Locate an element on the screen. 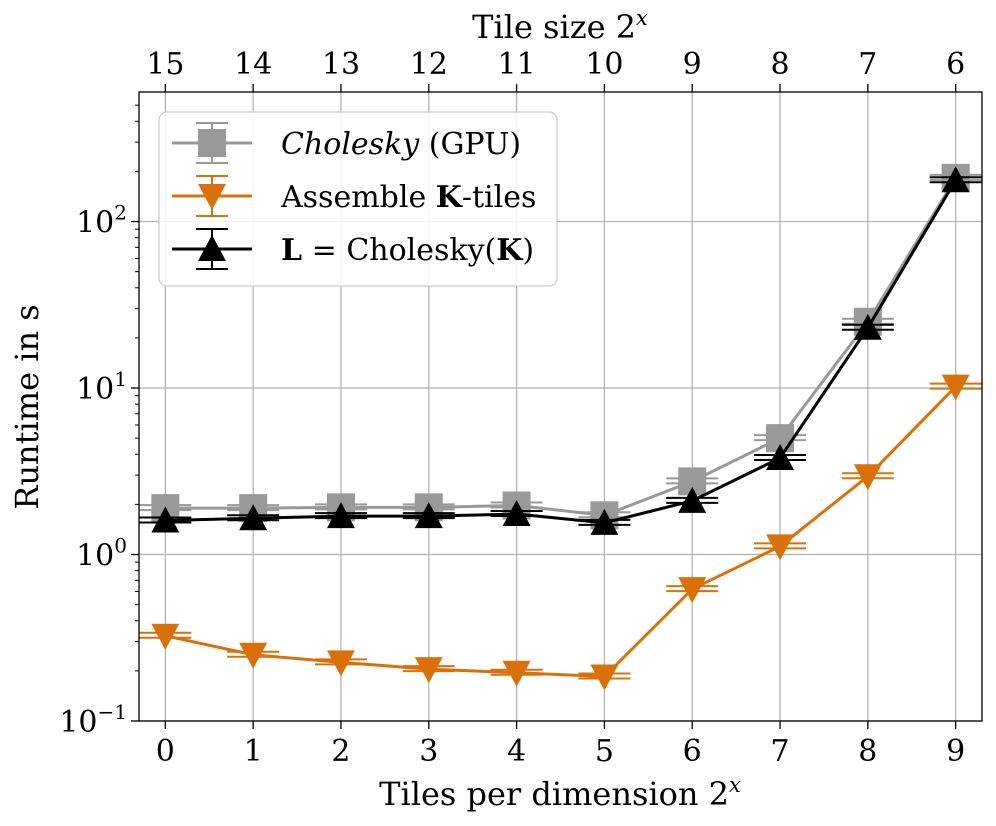 The width and height of the screenshot is (996, 826). legend-label-l-cholesky: L = Cholesky(K) is located at coordinates (407, 250).